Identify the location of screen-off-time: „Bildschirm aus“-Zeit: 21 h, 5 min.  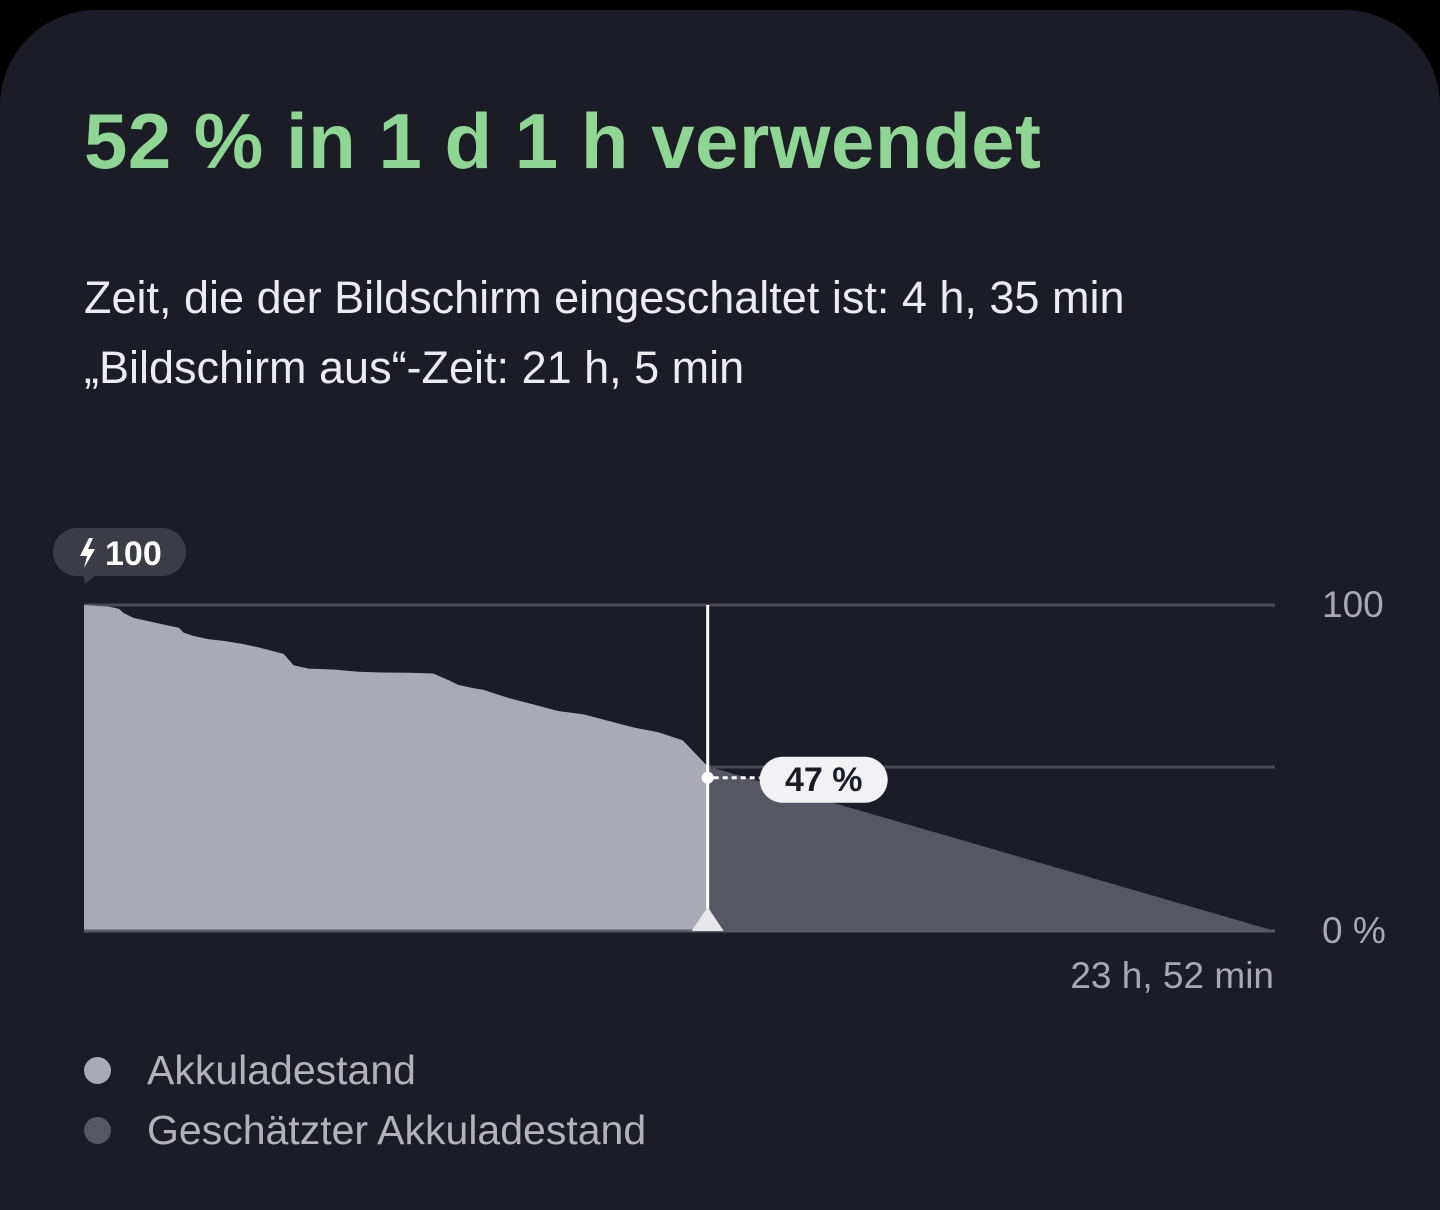
(414, 367).